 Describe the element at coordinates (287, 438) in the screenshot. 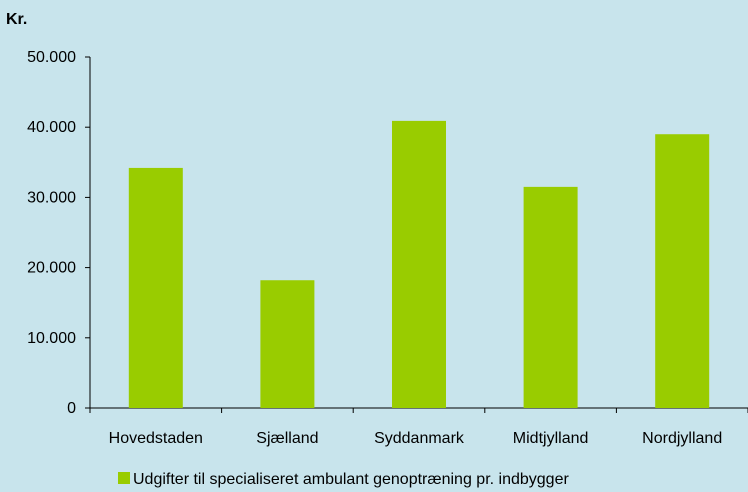

I see `x-tick-label: Sjælland` at that location.